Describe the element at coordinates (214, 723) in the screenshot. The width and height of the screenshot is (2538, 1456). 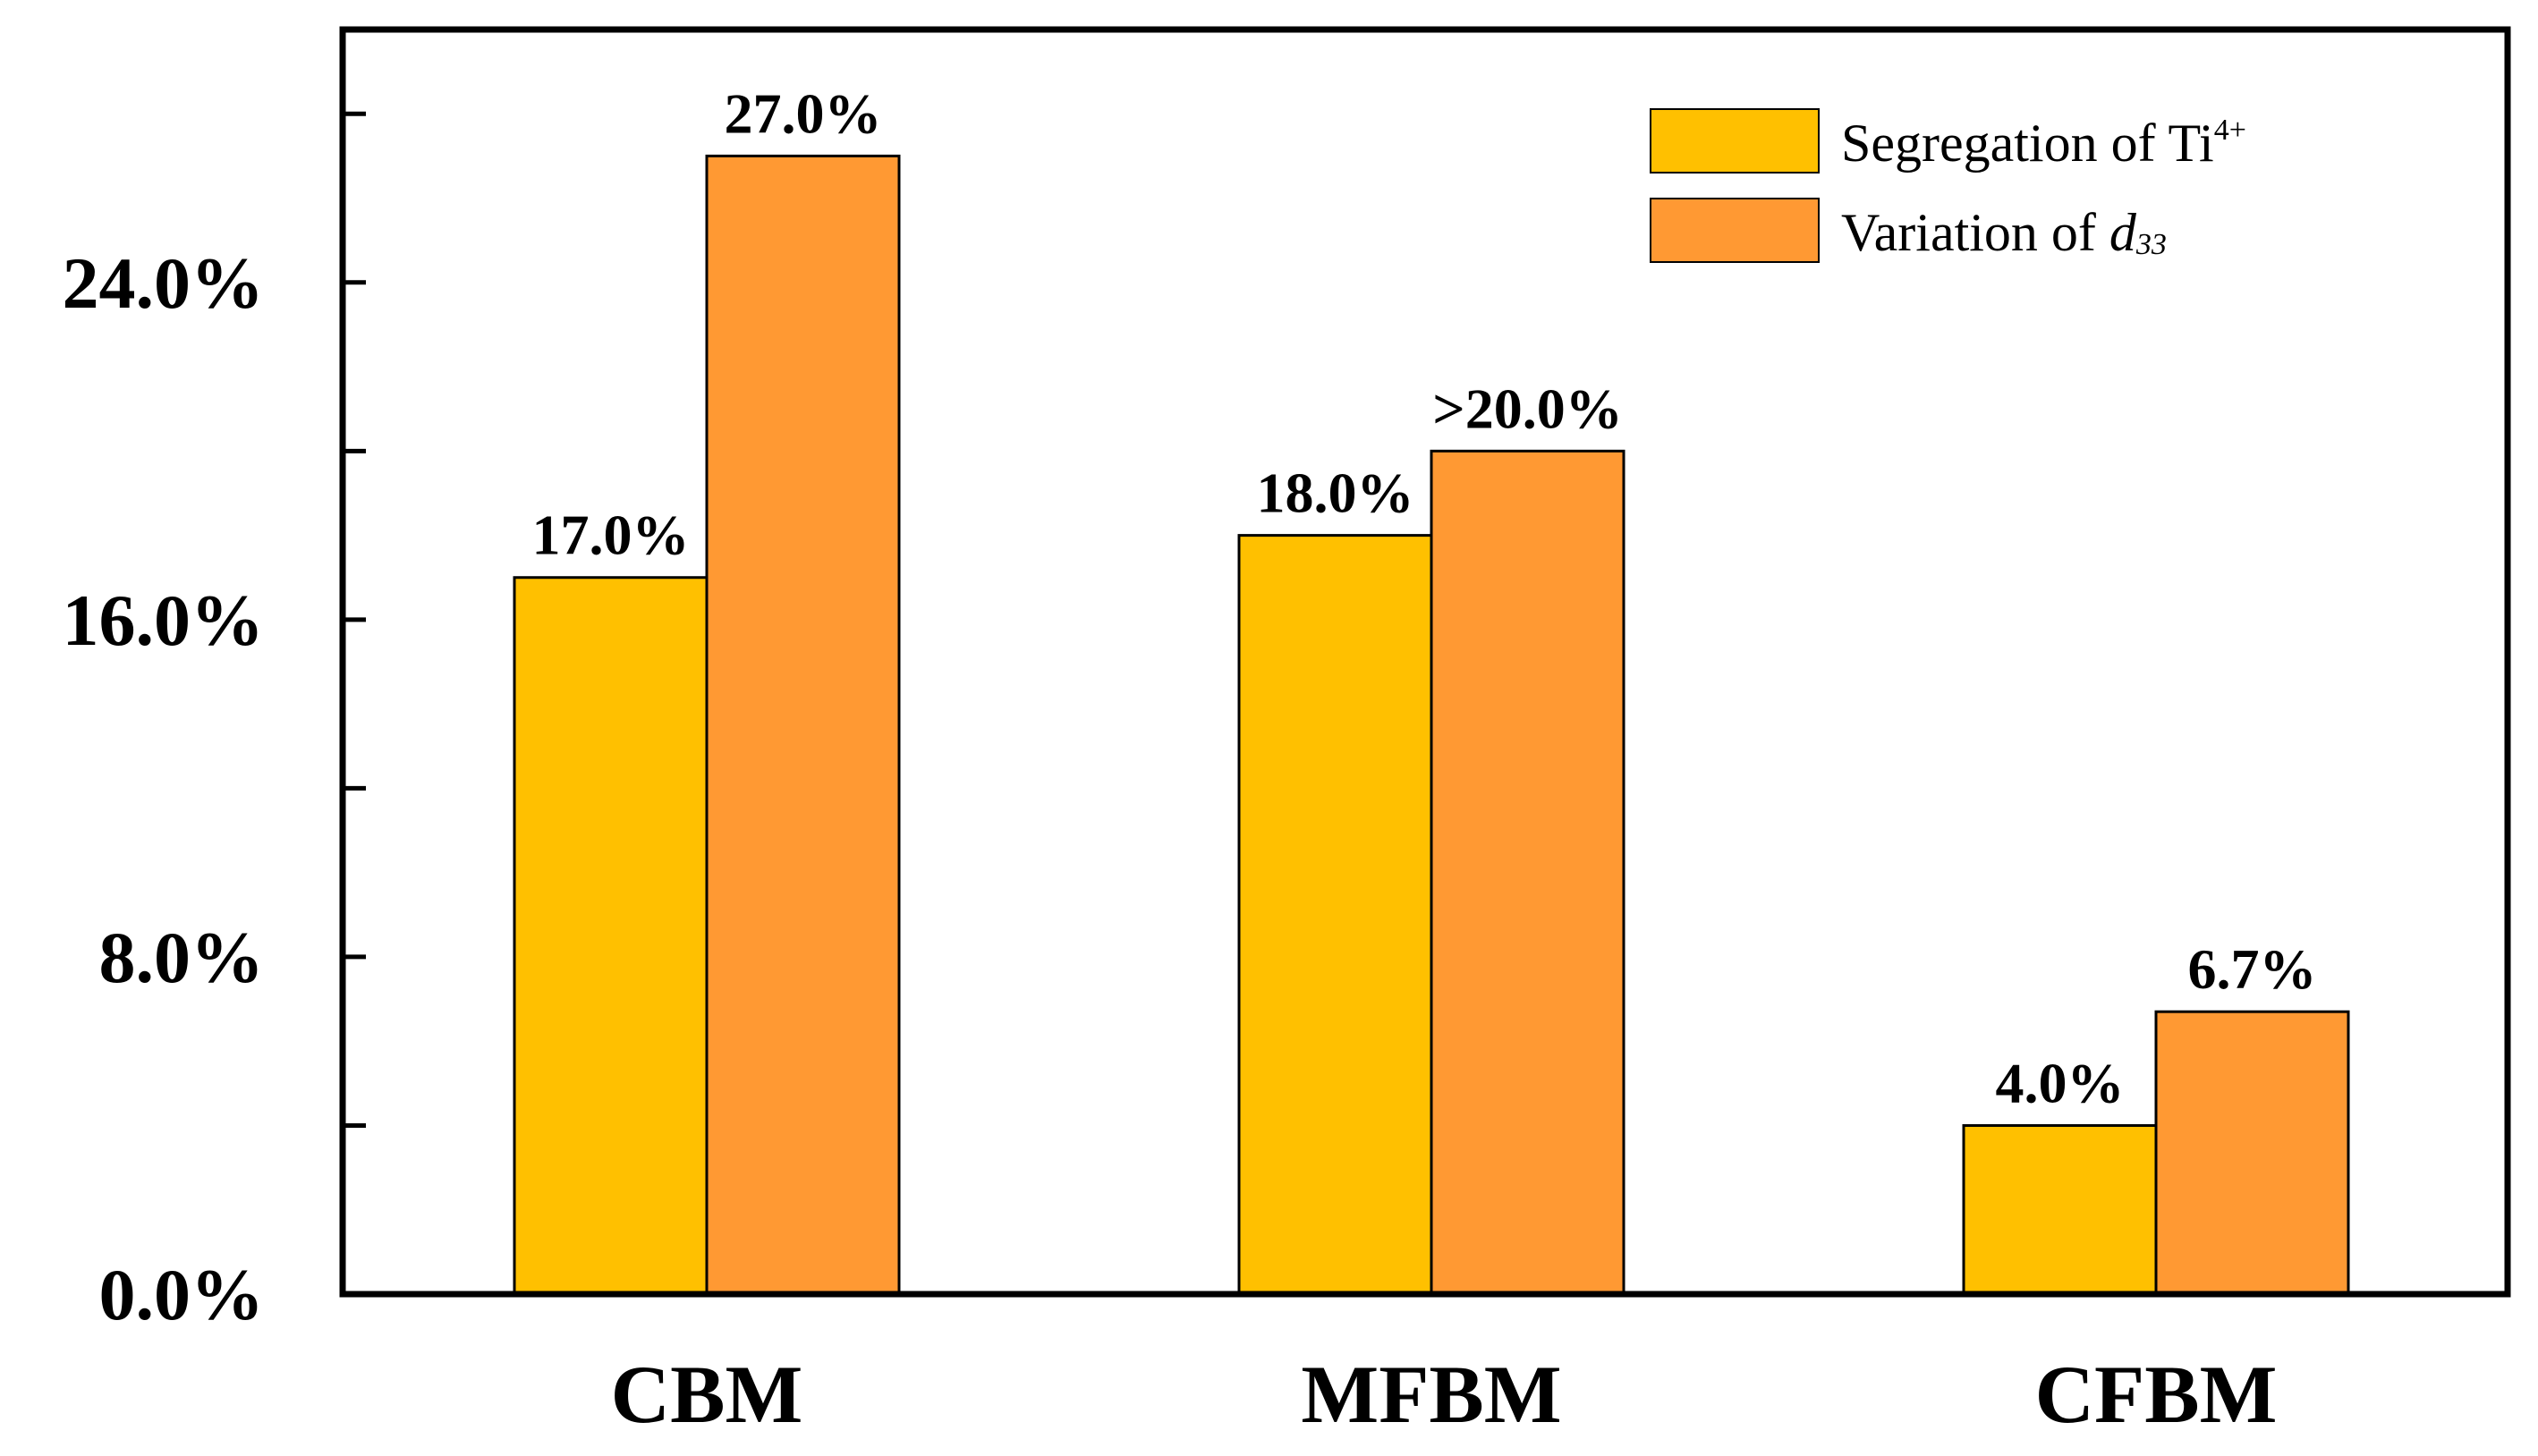
I see `y-axis: 0.0% 8.0% 16.0% 24.0%` at that location.